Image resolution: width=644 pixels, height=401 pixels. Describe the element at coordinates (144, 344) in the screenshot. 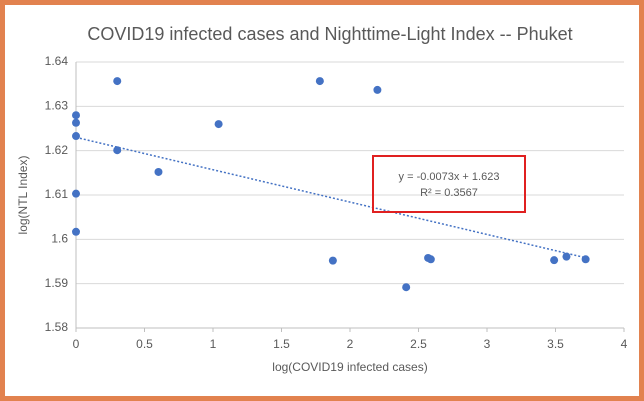

I see `x-tick-label: 0.5` at that location.